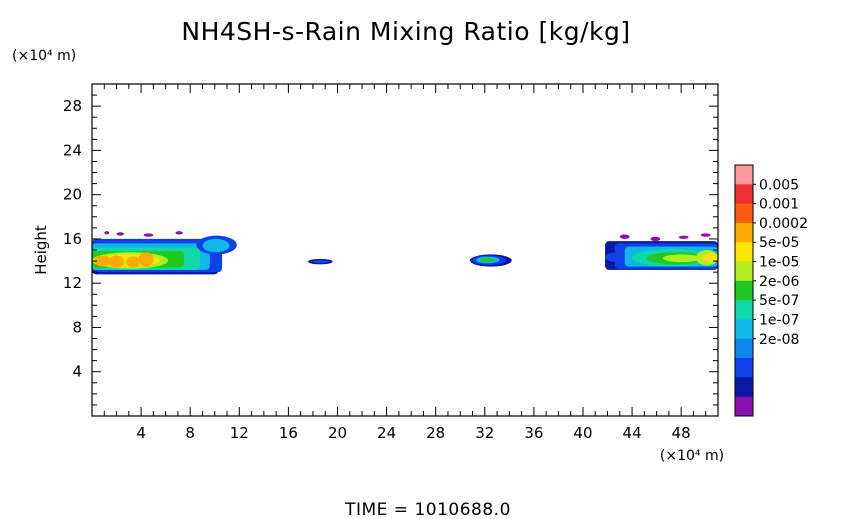 The image size is (854, 519). Describe the element at coordinates (44, 56) in the screenshot. I see `y-unit-label: (×10⁴ m)` at that location.